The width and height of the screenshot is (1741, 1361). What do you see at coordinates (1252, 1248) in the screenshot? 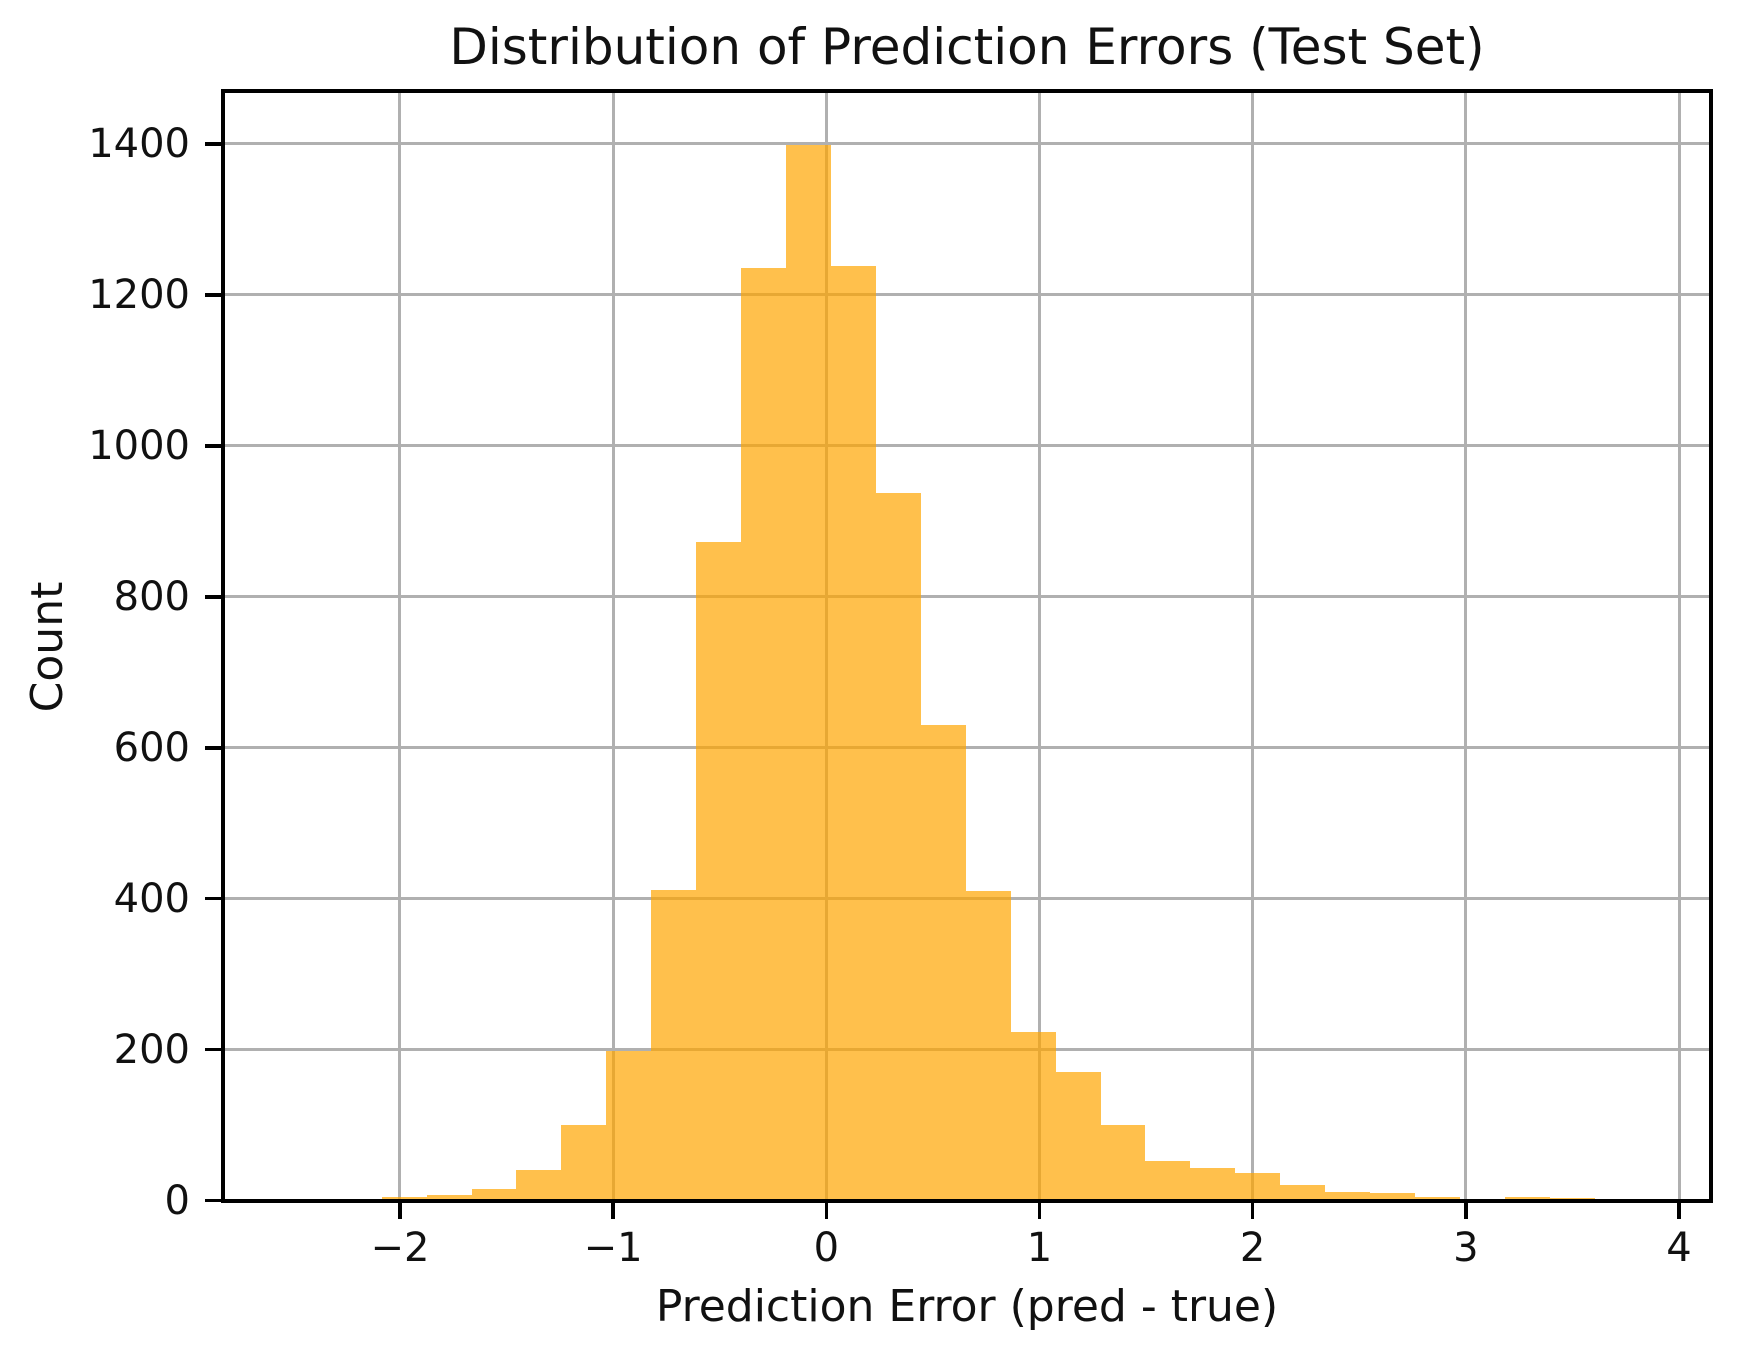
I see `x-tick-label: 2` at bounding box center [1252, 1248].